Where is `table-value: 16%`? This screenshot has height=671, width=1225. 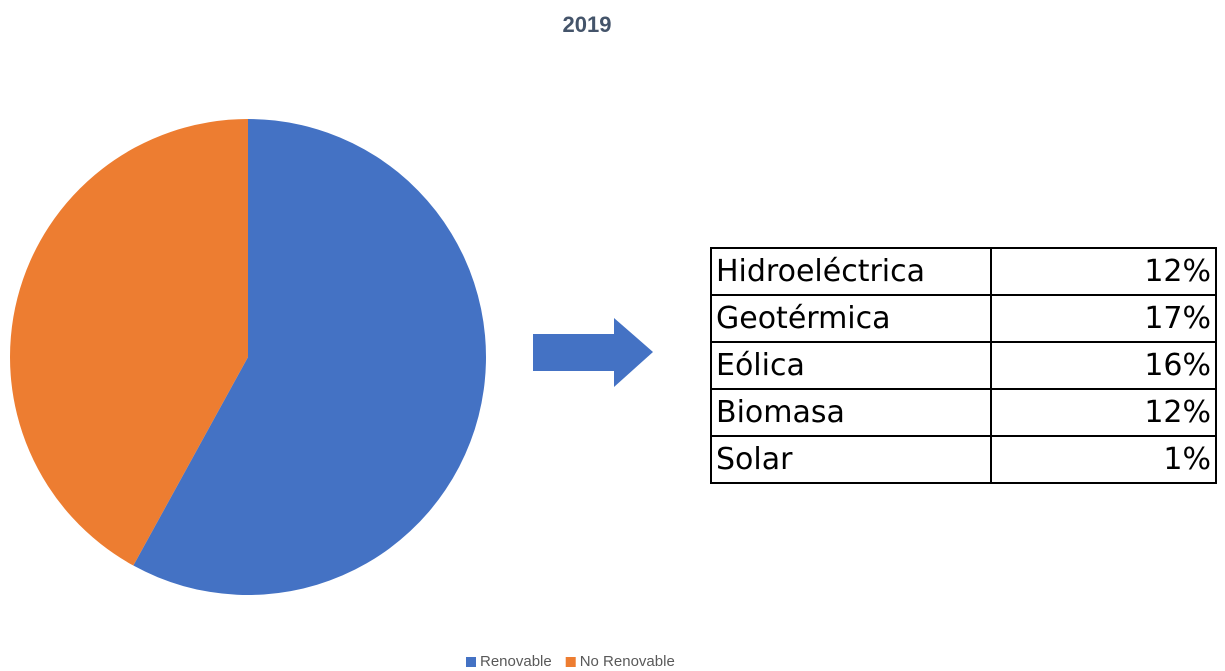
table-value: 16% is located at coordinates (1103, 365).